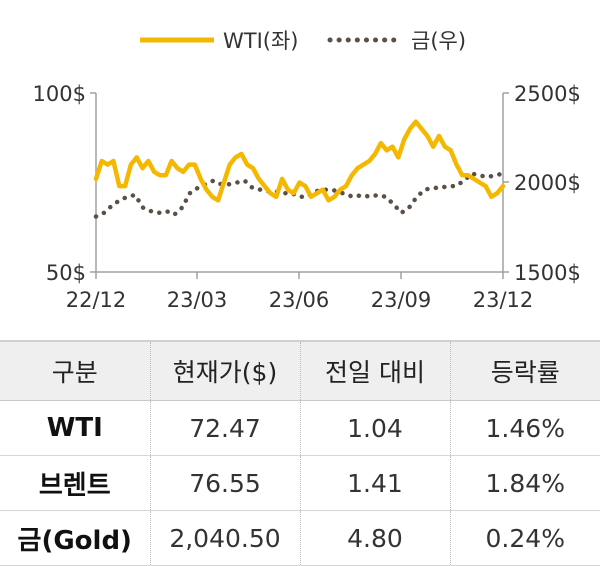 The width and height of the screenshot is (600, 566). I want to click on legend-label-wti: WTI(좌), so click(261, 41).